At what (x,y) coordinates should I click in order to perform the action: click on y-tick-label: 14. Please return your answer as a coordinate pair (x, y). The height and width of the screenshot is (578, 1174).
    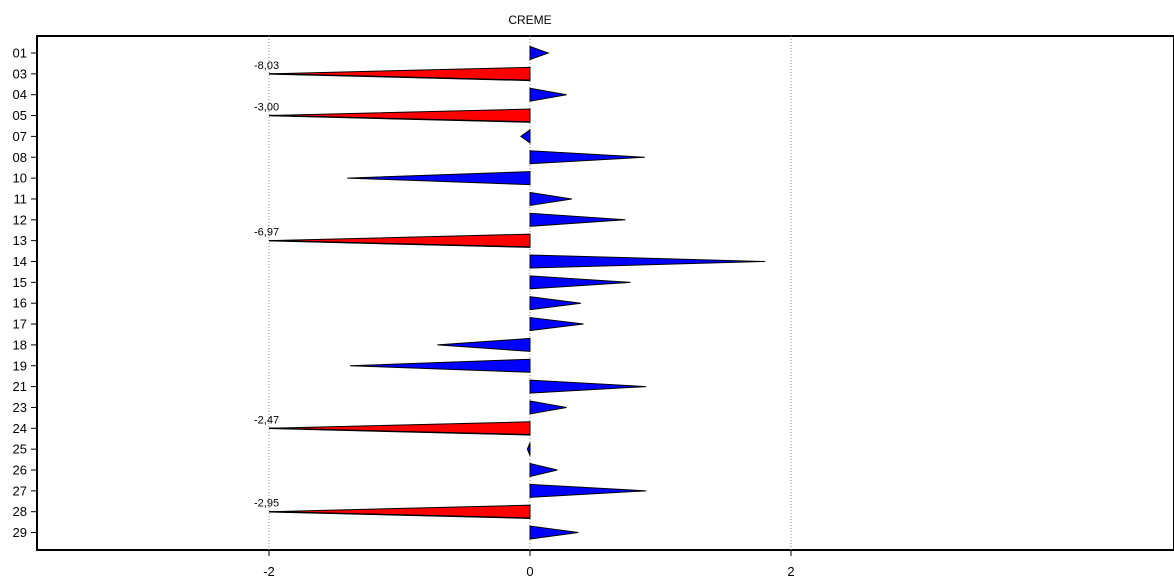
    Looking at the image, I should click on (20, 261).